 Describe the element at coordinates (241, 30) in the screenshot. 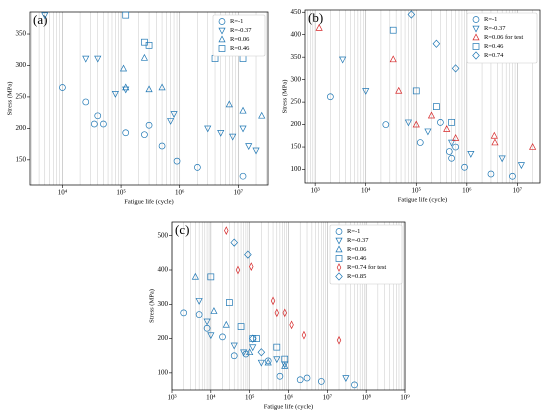

I see `legend-label: R=-0.37` at that location.